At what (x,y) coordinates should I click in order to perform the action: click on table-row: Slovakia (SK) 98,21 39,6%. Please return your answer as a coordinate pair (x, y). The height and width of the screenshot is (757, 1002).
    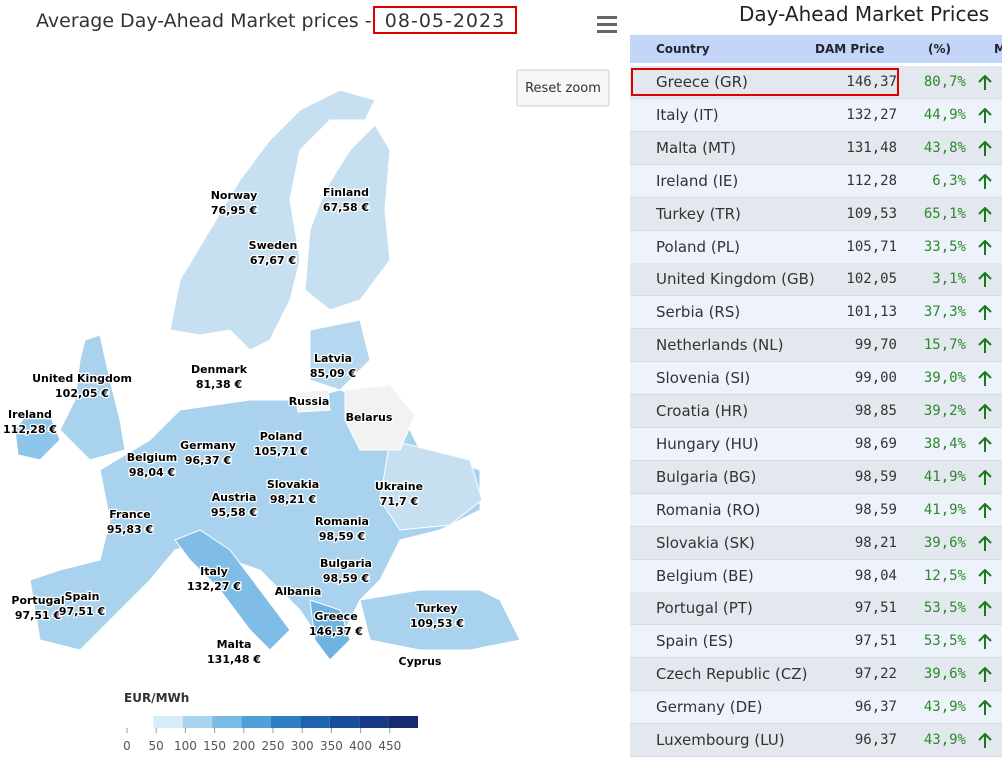
    Looking at the image, I should click on (816, 543).